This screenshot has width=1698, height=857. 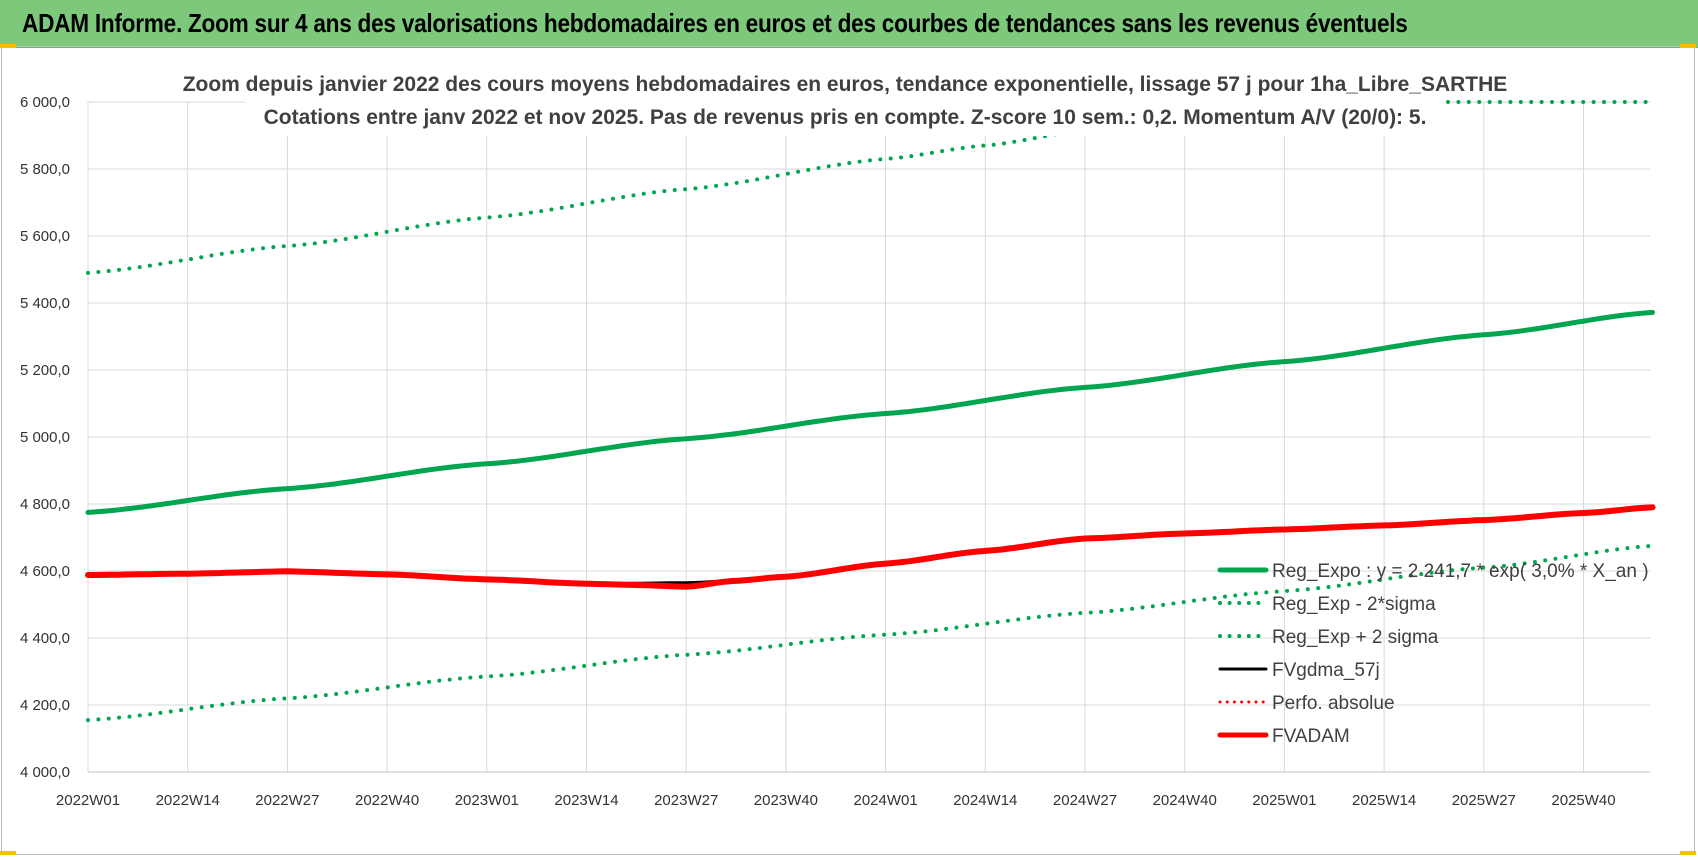 I want to click on x-tick-label: 2024W14, so click(x=985, y=800).